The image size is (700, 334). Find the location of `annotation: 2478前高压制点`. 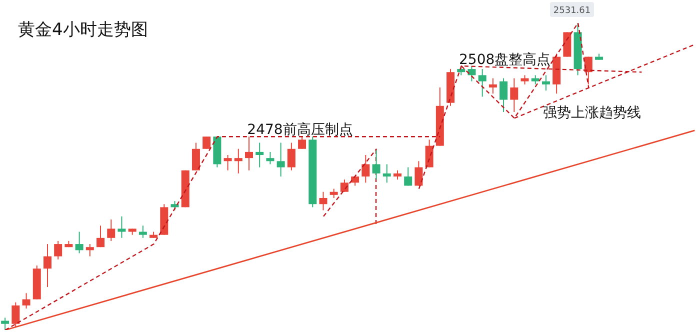

annotation: 2478前高压制点 is located at coordinates (300, 130).